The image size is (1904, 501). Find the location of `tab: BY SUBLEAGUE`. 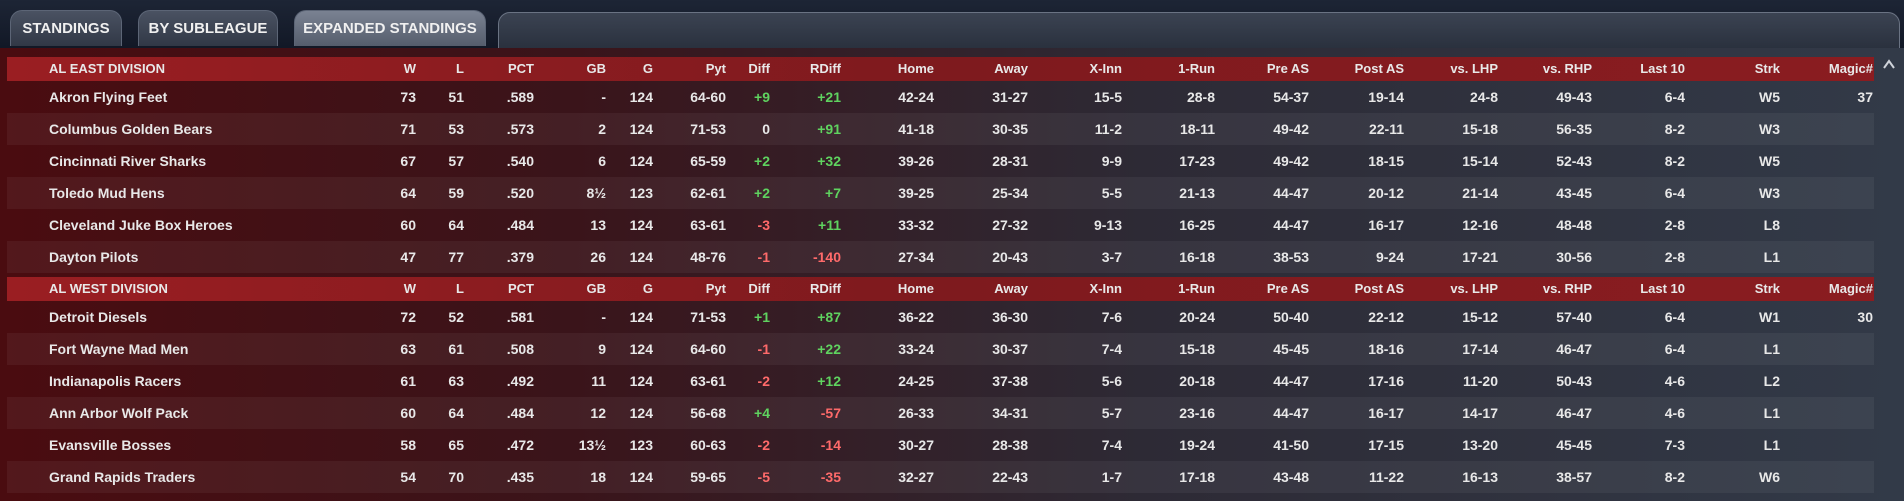

tab: BY SUBLEAGUE is located at coordinates (208, 28).